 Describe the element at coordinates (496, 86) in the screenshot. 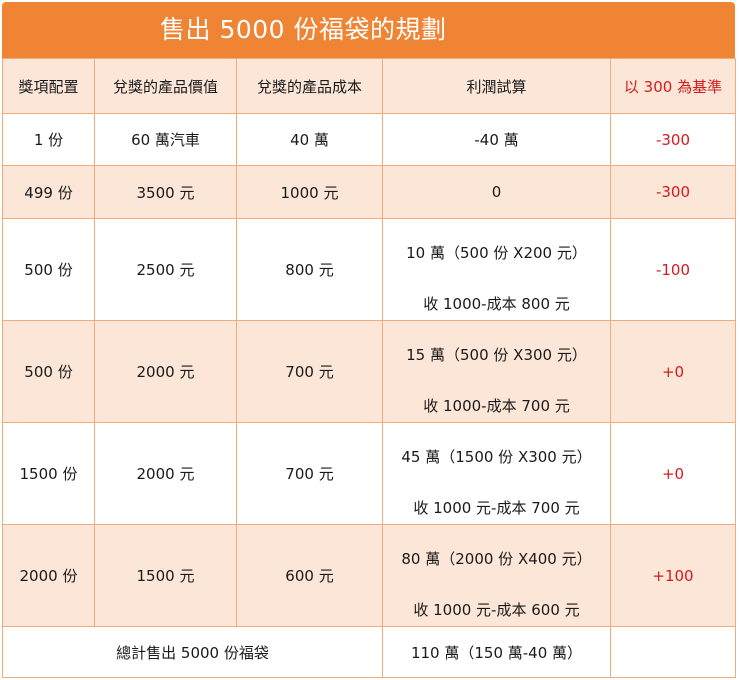

I see `header-cell-profit: 利潤試算` at that location.